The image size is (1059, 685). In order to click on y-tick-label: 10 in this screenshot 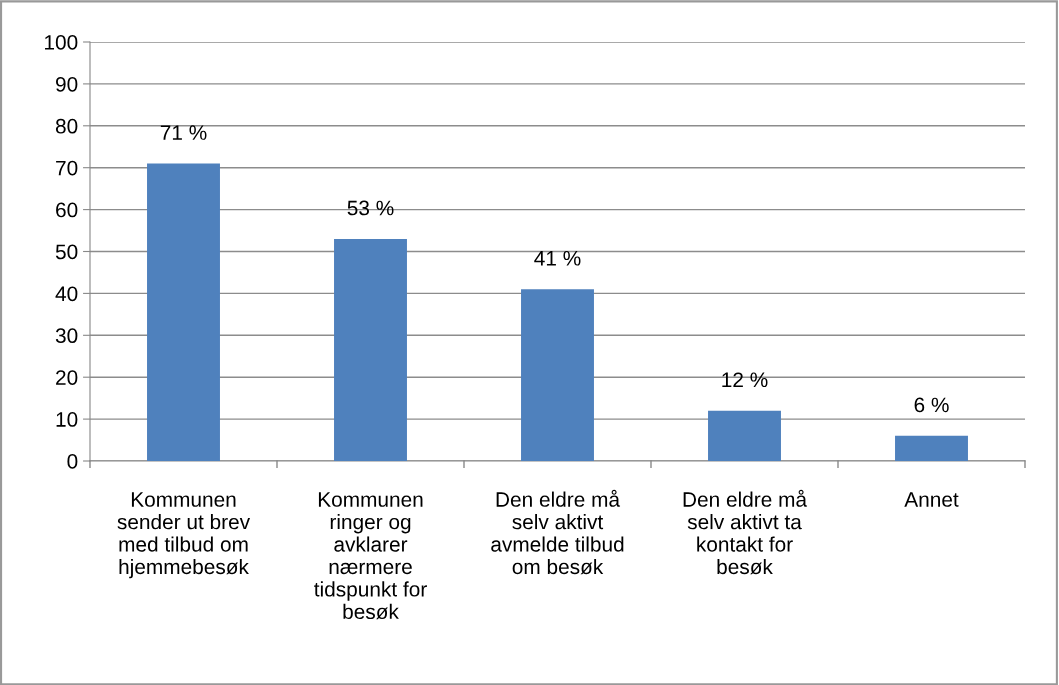, I will do `click(67, 419)`.